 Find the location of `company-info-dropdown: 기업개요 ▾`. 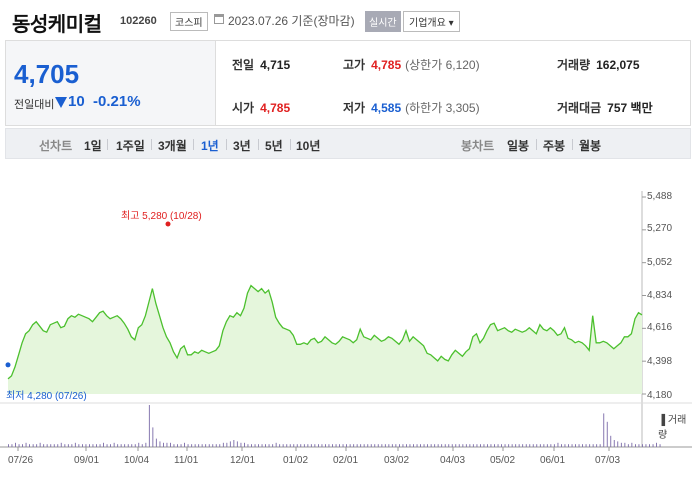

company-info-dropdown: 기업개요 ▾ is located at coordinates (431, 21).